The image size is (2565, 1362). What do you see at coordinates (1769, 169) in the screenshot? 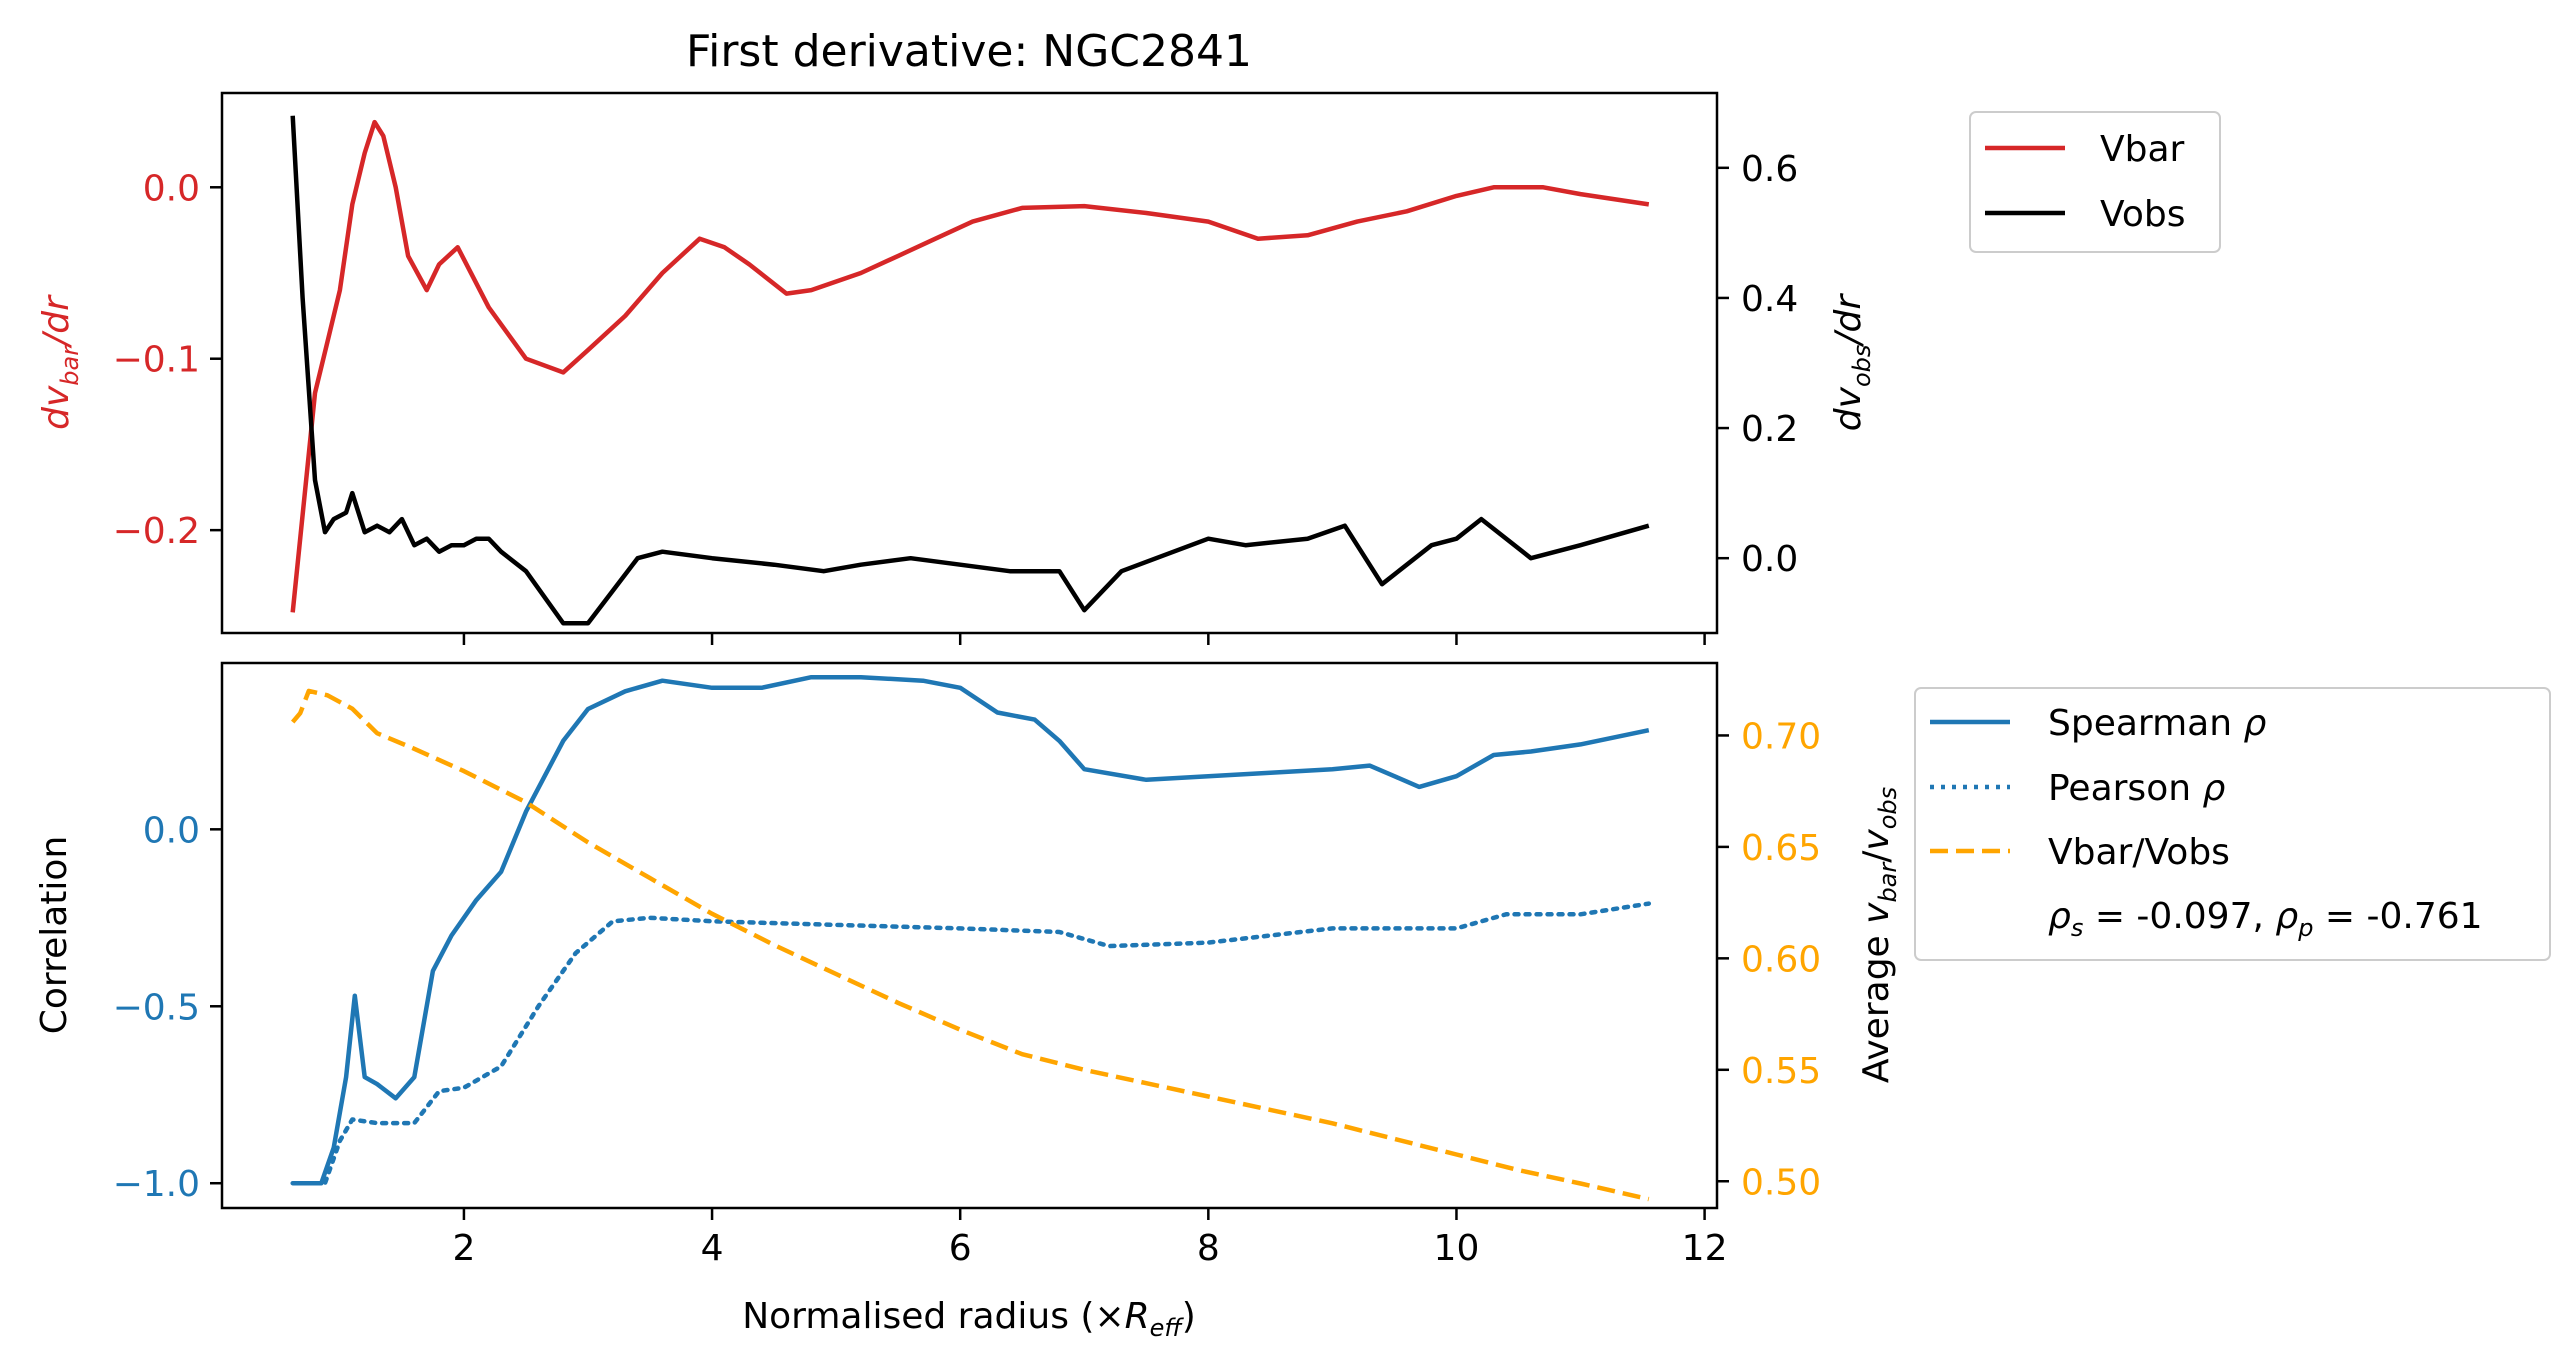
I see `top-right-ytick-label-3: 0.6` at bounding box center [1769, 169].